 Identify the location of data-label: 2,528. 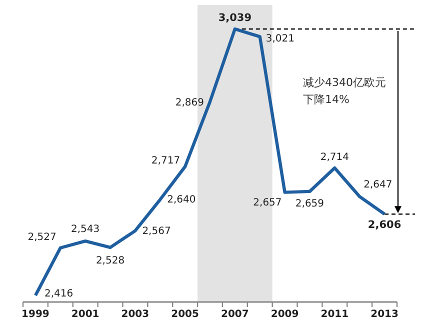
(110, 260).